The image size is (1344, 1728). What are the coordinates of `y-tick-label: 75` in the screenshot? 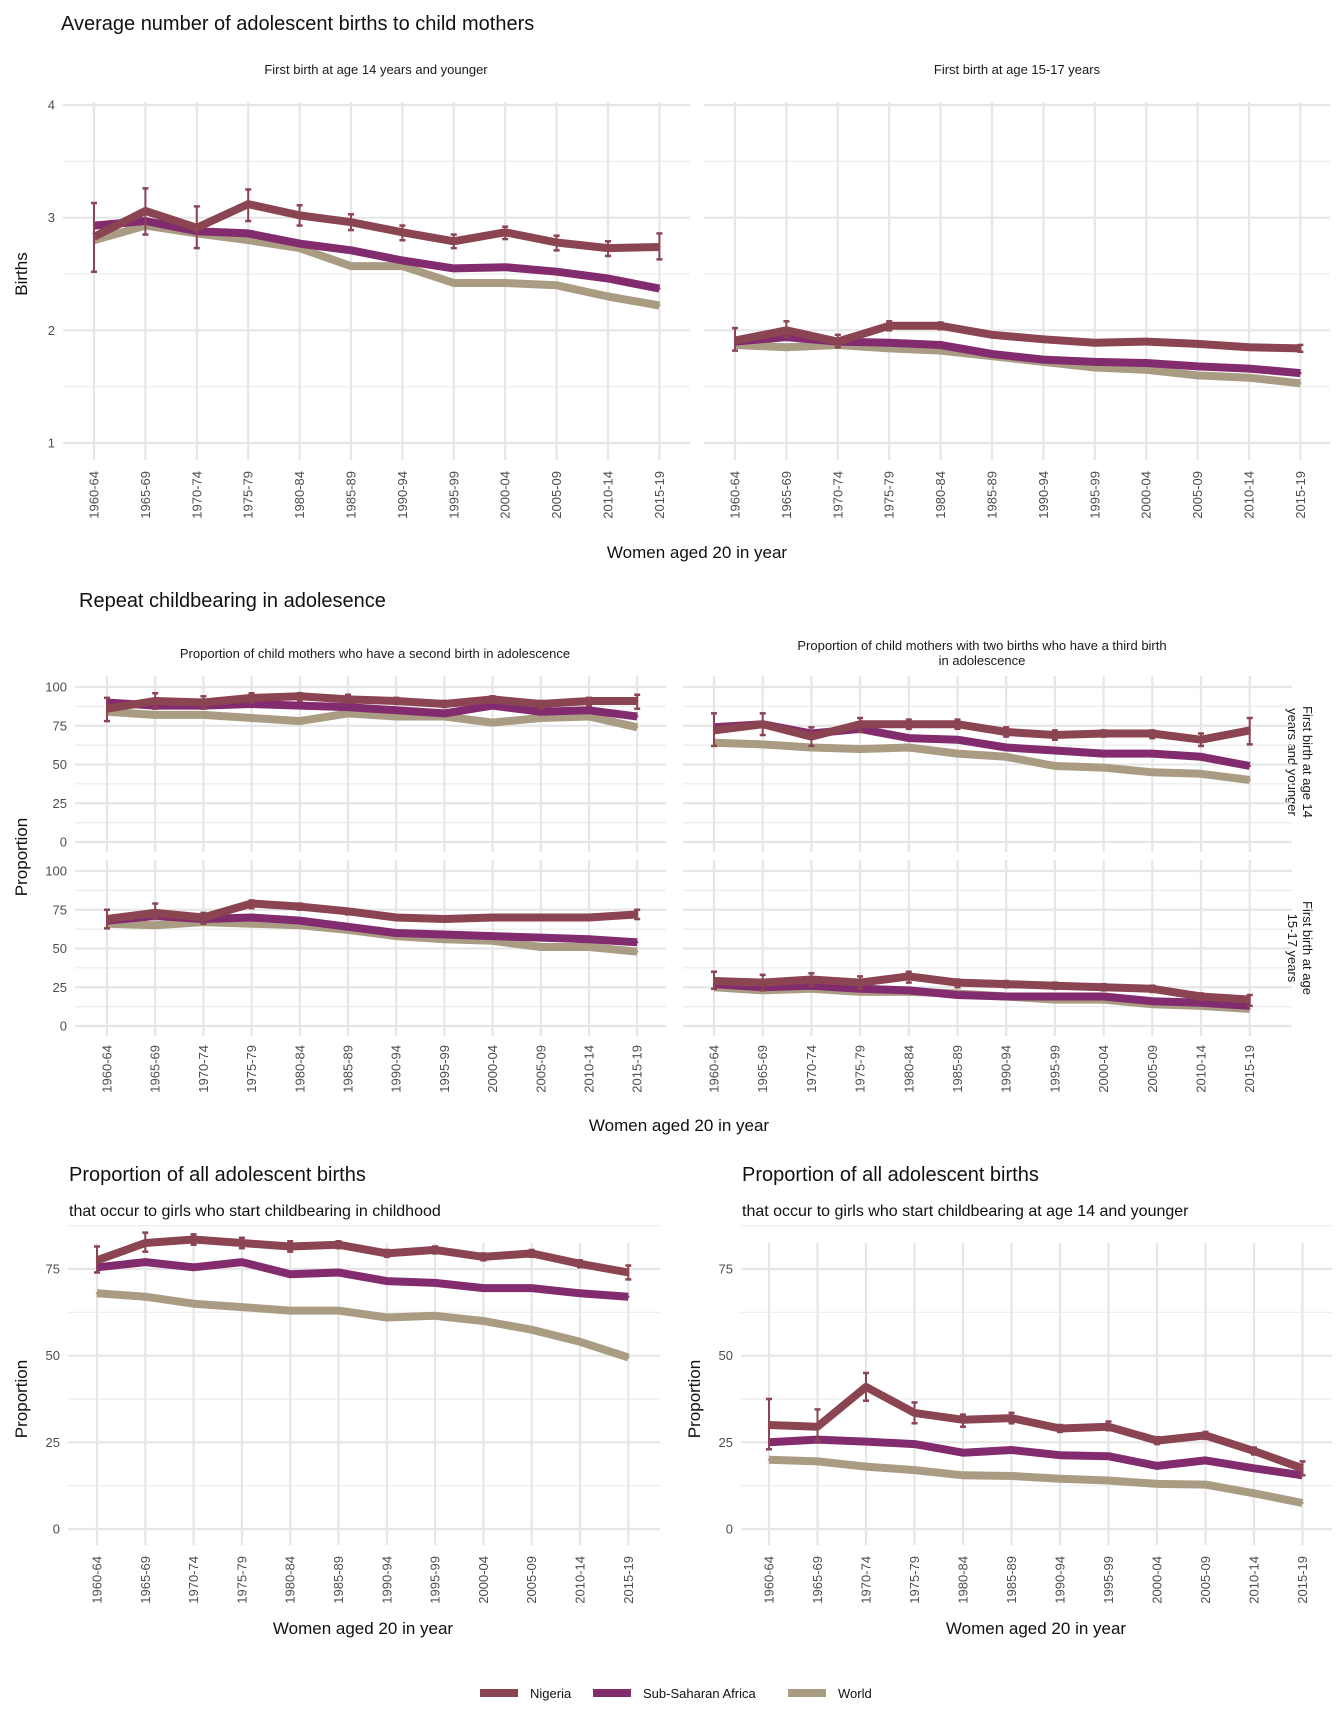 It's located at (60, 725).